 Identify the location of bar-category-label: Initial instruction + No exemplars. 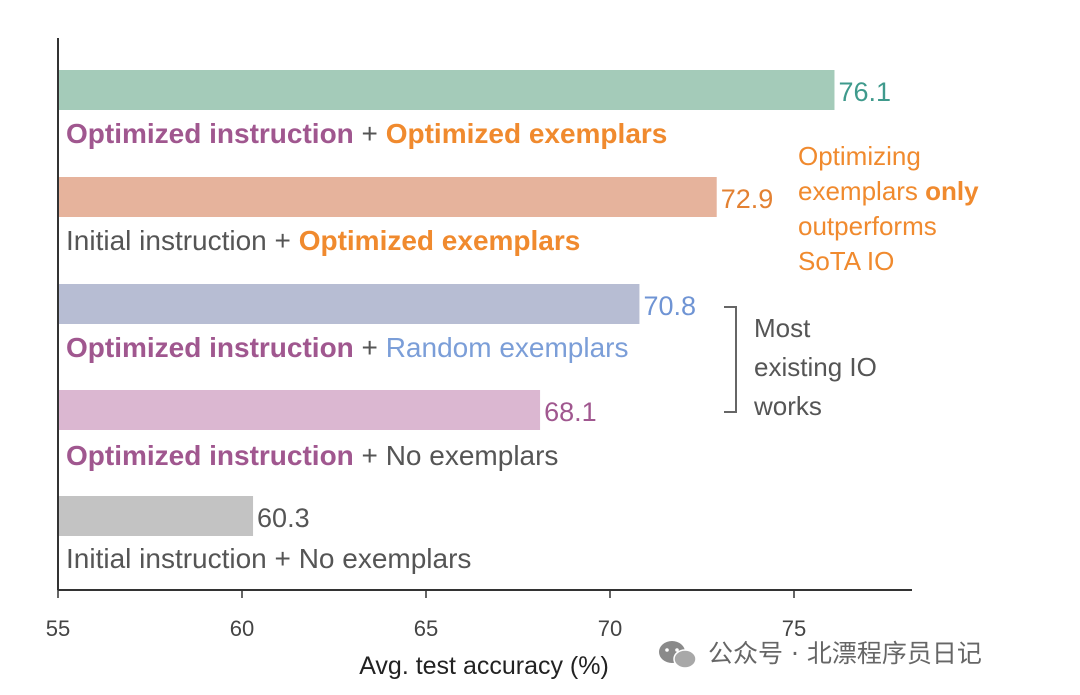
(268, 558).